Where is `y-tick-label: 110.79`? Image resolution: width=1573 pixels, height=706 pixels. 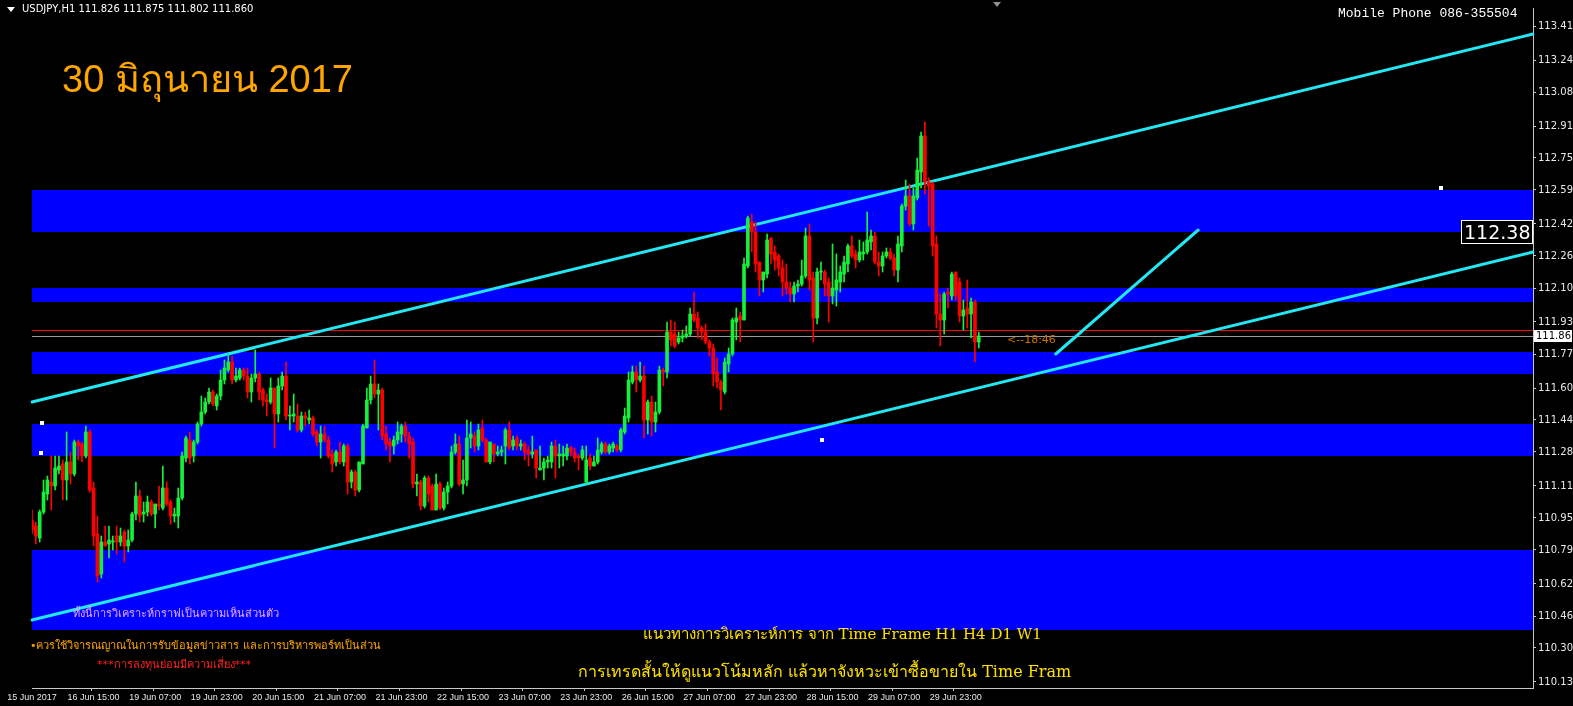
y-tick-label: 110.79 is located at coordinates (1555, 549).